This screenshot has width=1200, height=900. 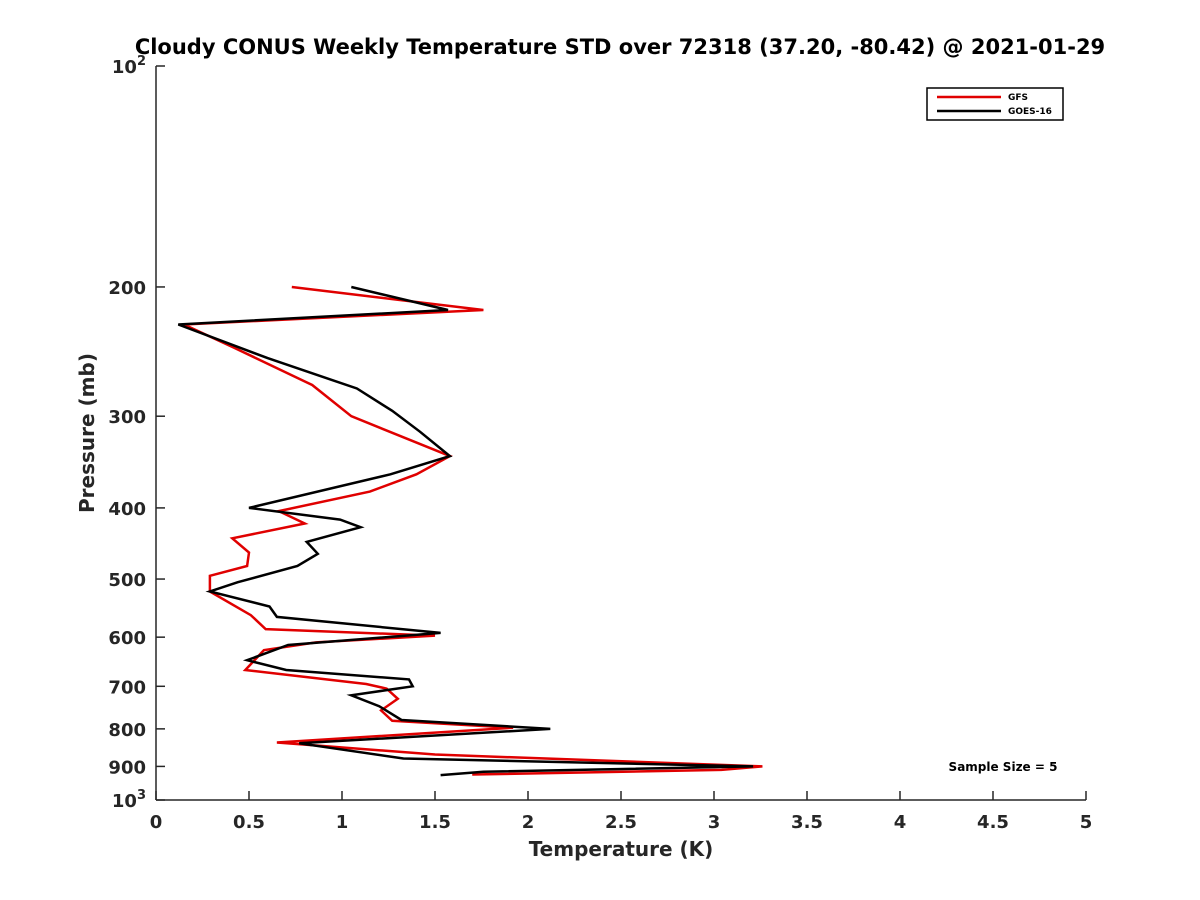 What do you see at coordinates (127, 687) in the screenshot?
I see `y-tick-label: 700` at bounding box center [127, 687].